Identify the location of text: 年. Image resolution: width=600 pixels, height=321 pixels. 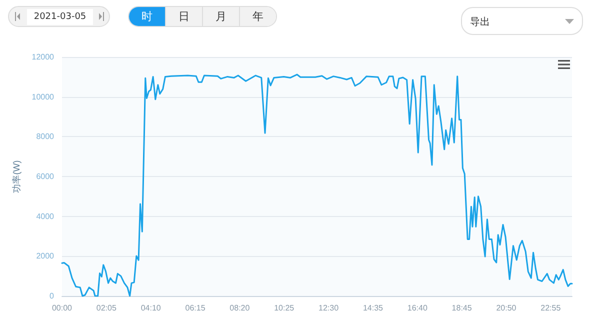
(257, 16).